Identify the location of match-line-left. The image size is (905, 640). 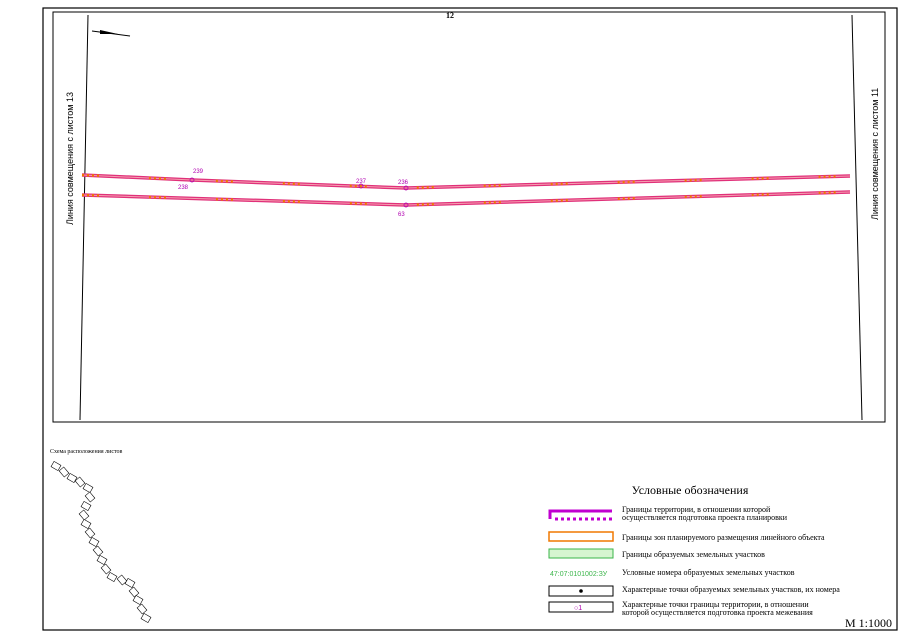
(84, 217).